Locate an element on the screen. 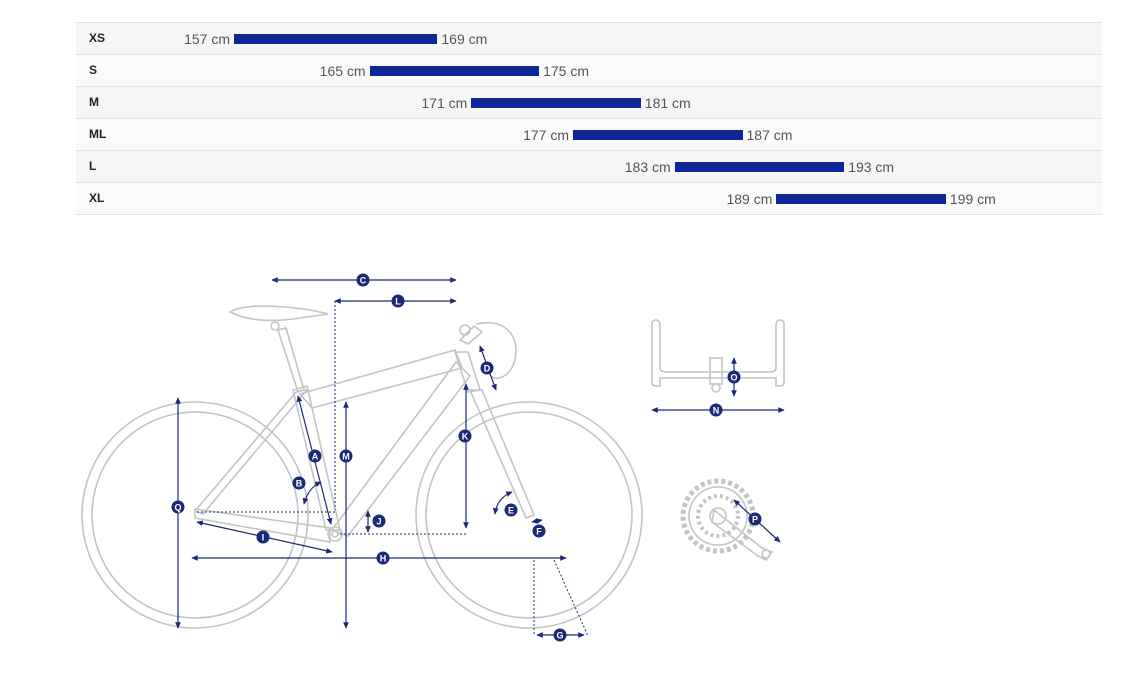  size-row: XS 157 cm 169 cm is located at coordinates (589, 39).